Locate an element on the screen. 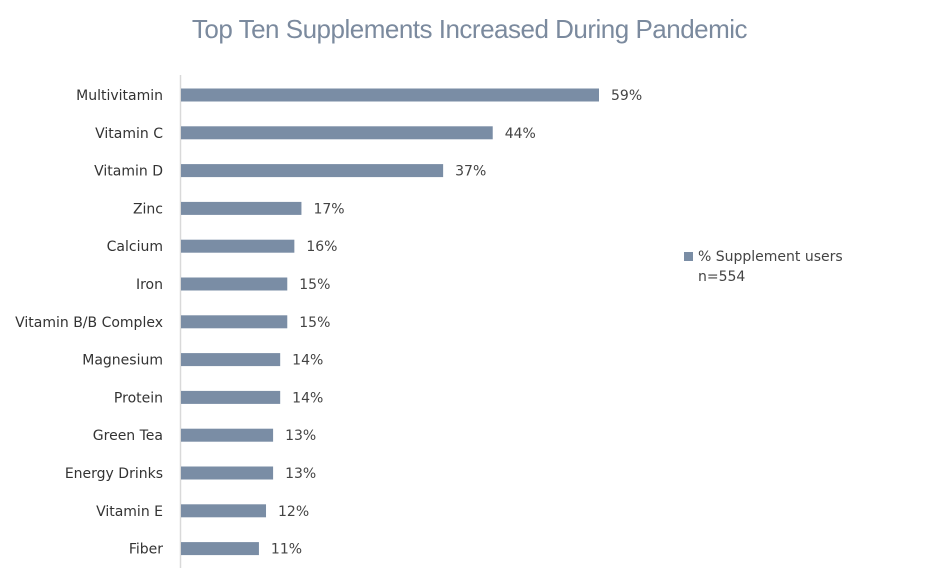 This screenshot has height=587, width=939. category-label: Magnesium is located at coordinates (122, 361).